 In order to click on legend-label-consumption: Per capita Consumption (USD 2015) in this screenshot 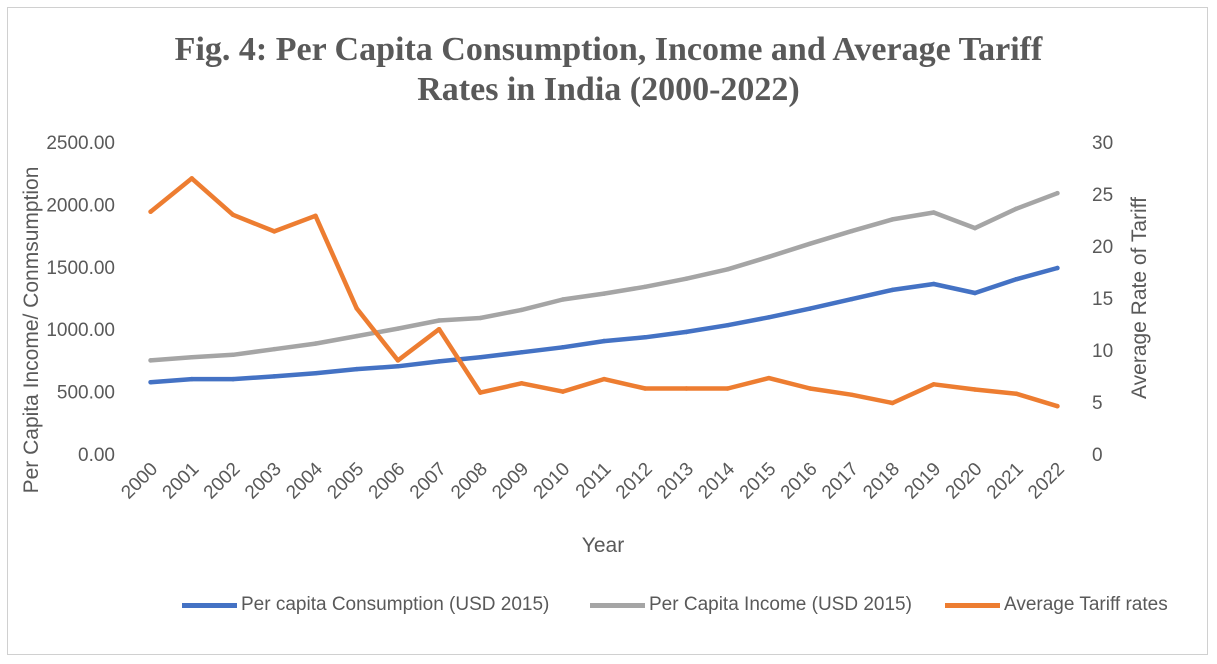, I will do `click(395, 604)`.